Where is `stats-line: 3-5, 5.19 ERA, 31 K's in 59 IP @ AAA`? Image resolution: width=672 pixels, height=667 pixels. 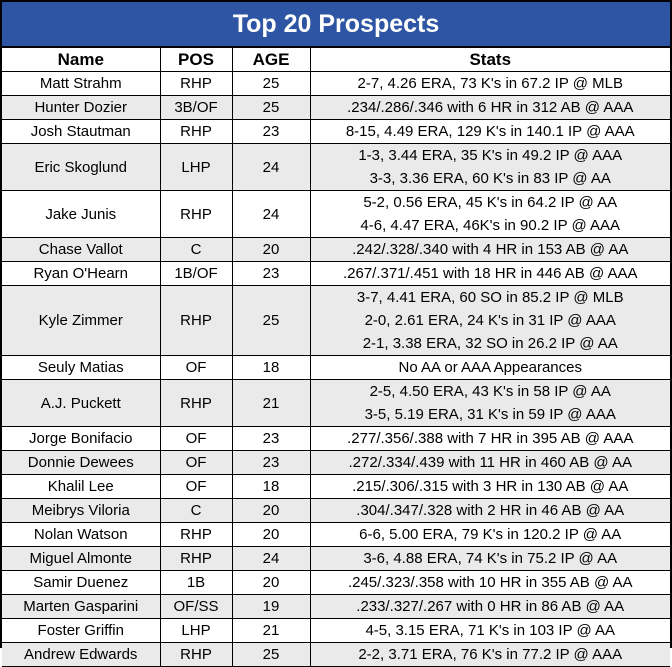
stats-line: 3-5, 5.19 ERA, 31 K's in 59 IP @ AAA is located at coordinates (490, 414).